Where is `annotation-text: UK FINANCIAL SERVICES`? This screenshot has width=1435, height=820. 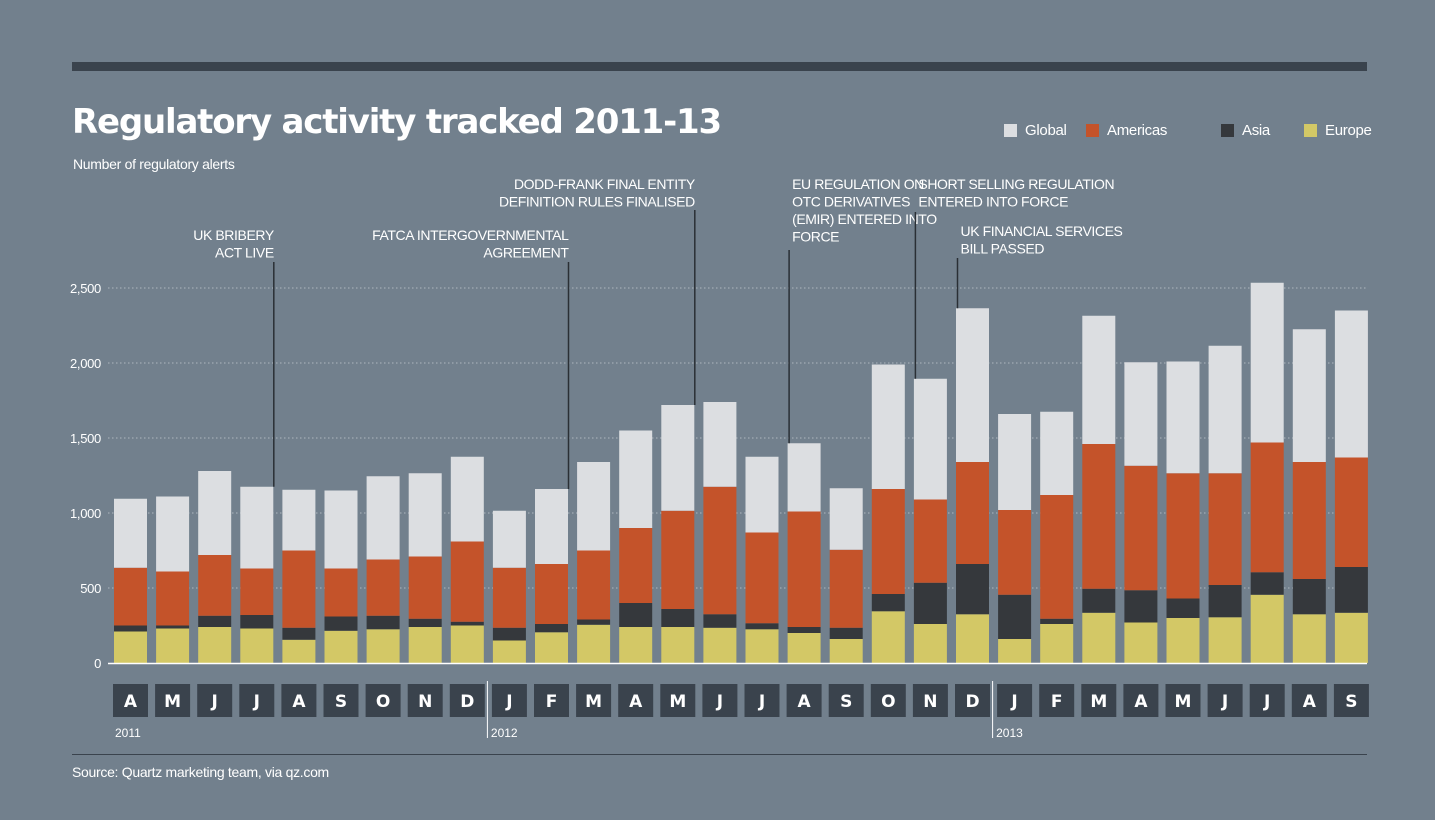
annotation-text: UK FINANCIAL SERVICES is located at coordinates (1042, 231).